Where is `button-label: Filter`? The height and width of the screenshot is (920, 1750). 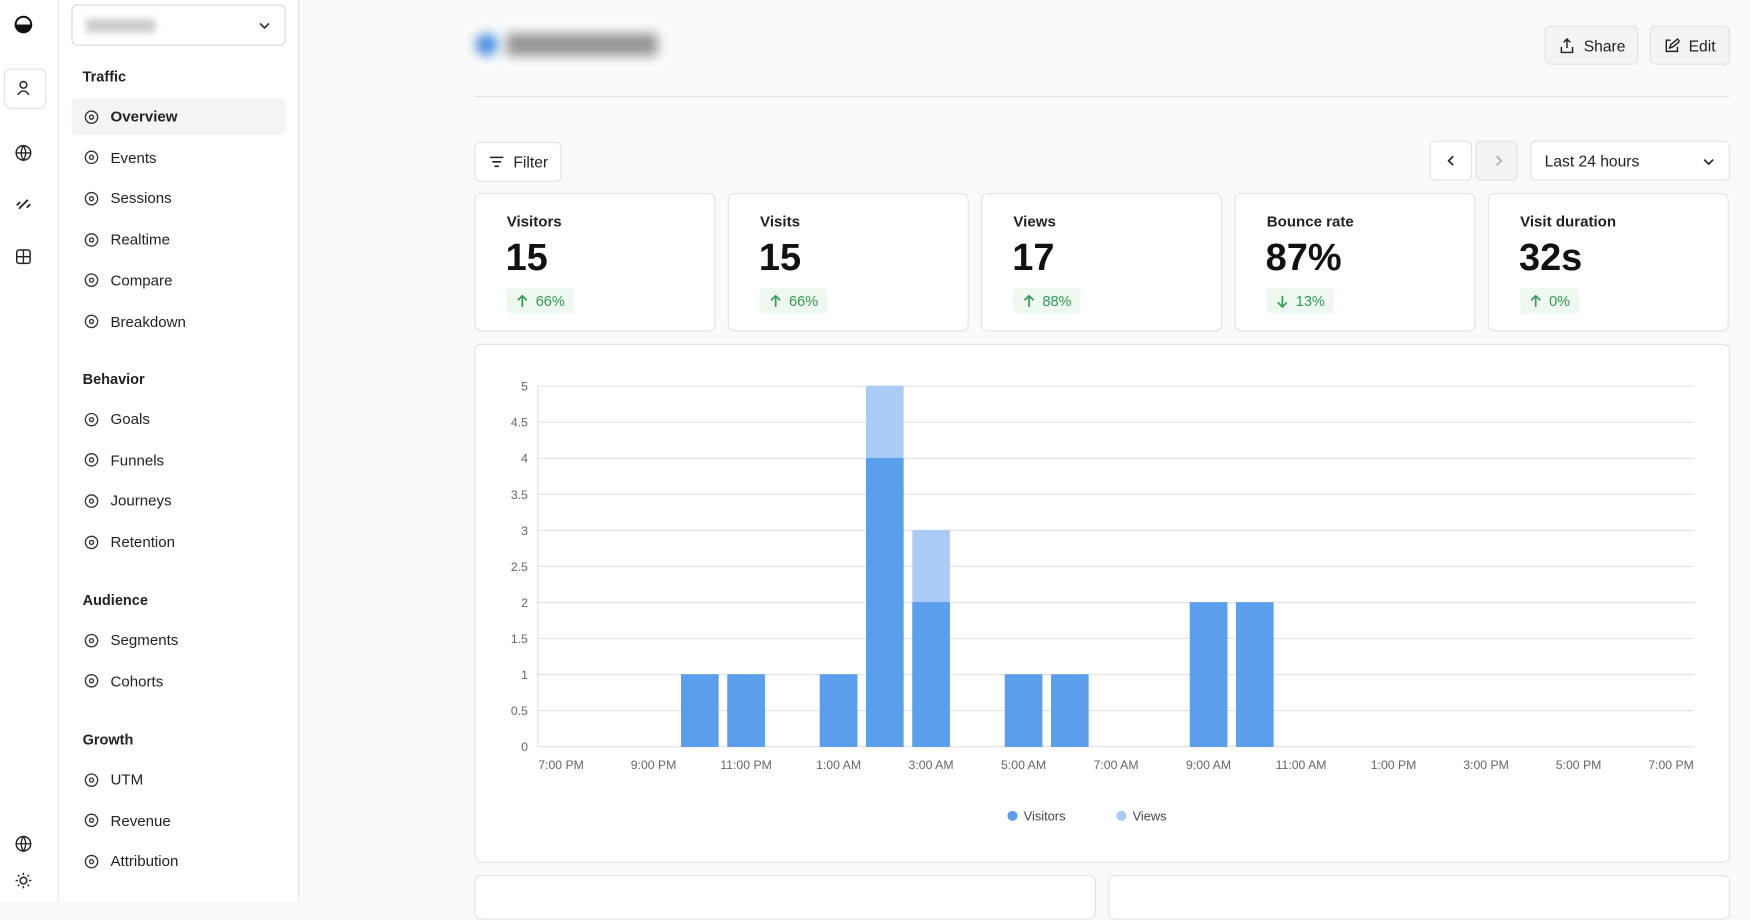
button-label: Filter is located at coordinates (531, 161).